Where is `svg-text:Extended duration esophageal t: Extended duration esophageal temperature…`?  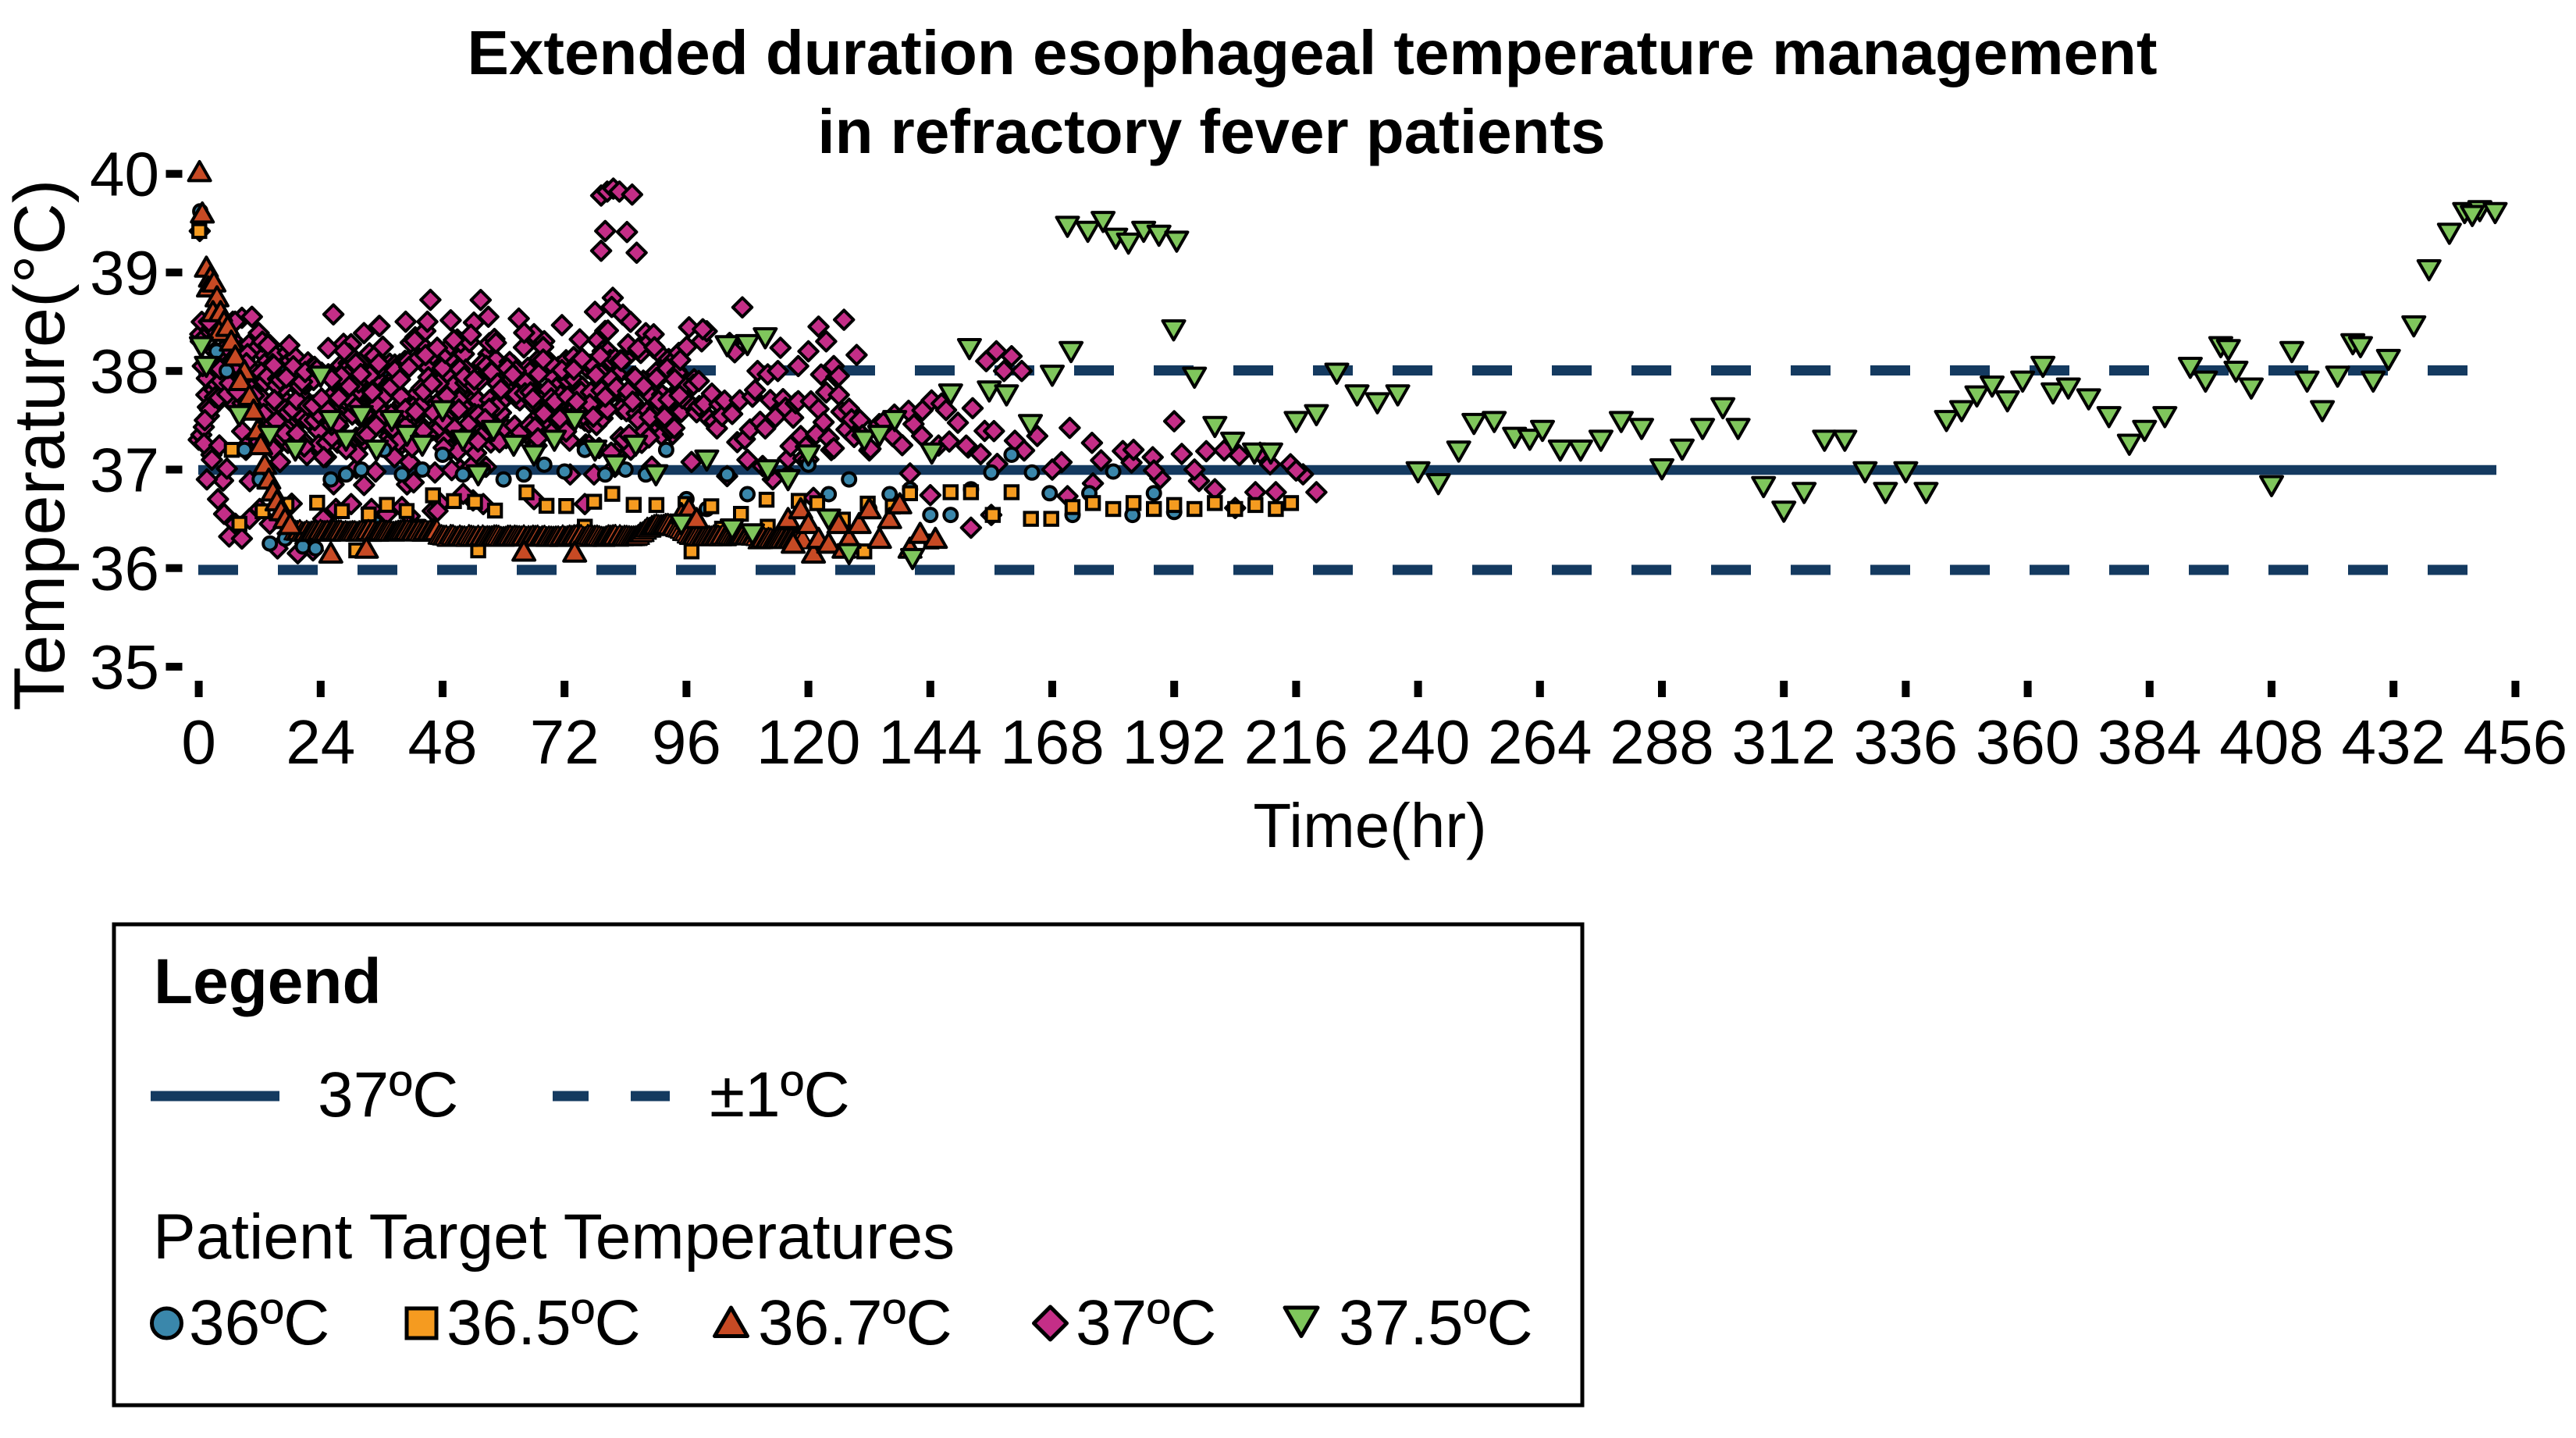
svg-text:Extended duration esophageal t: Extended duration esophageal temperature… is located at coordinates (1313, 52).